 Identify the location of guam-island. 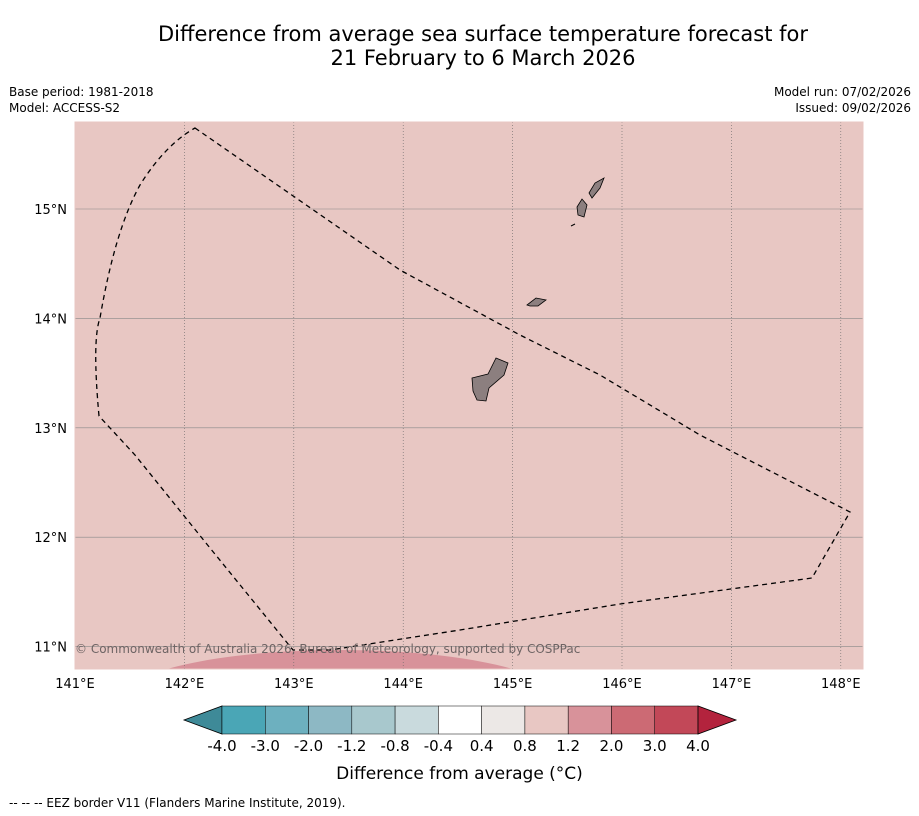
(490, 379).